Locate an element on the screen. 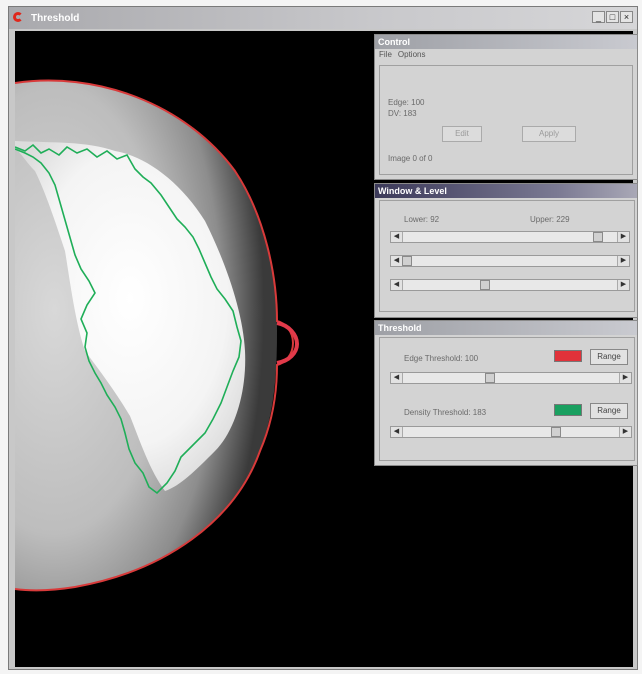 This screenshot has height=674, width=642. image-index-text: Image 0 of 0 is located at coordinates (410, 158).